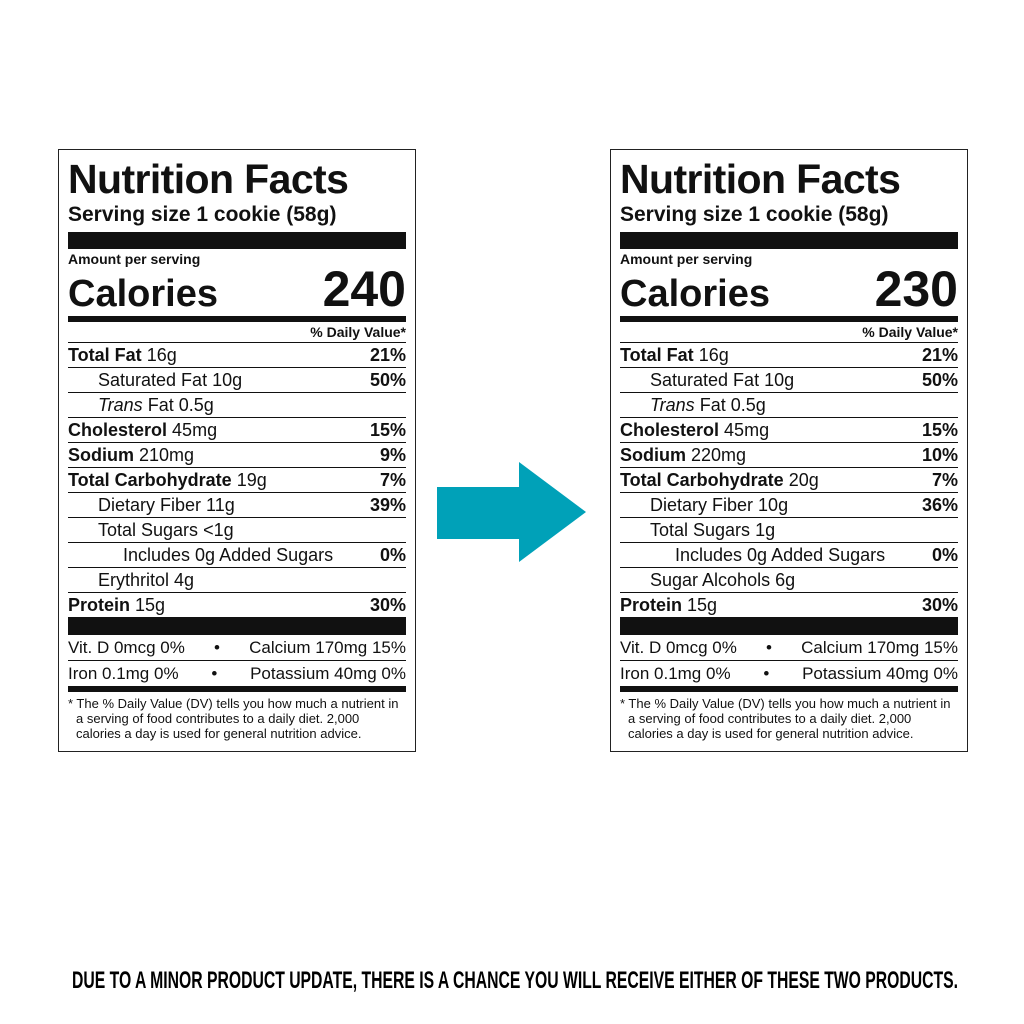 Image resolution: width=1024 pixels, height=1024 pixels. Describe the element at coordinates (789, 455) in the screenshot. I see `nutrient-row: Sodium 220mg 10%` at that location.